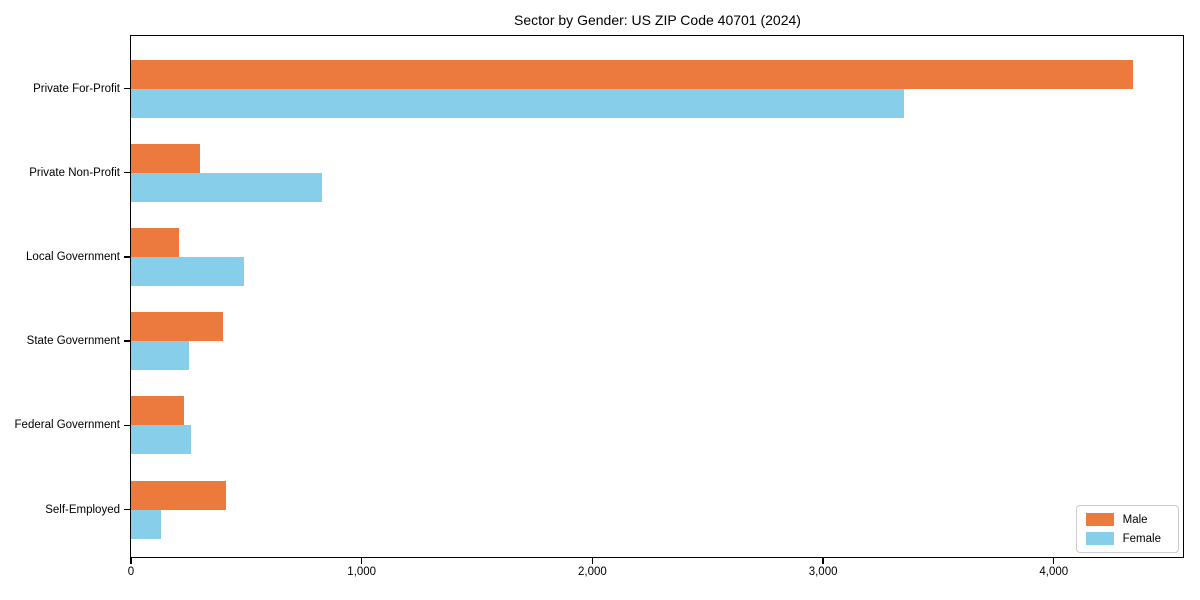  I want to click on x-label-4000: 4,000, so click(1054, 572).